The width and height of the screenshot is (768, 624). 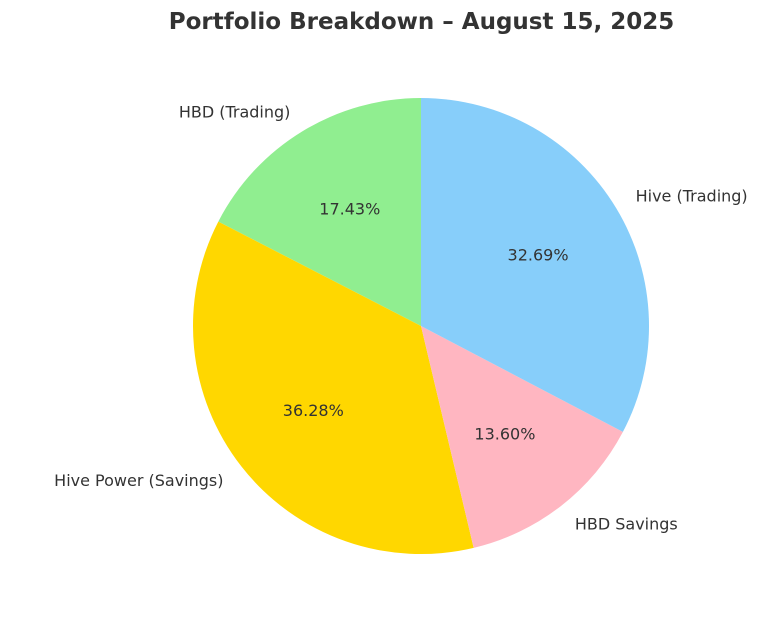 I want to click on pie-percent-label-hive-power-savings: 36.28%, so click(x=313, y=410).